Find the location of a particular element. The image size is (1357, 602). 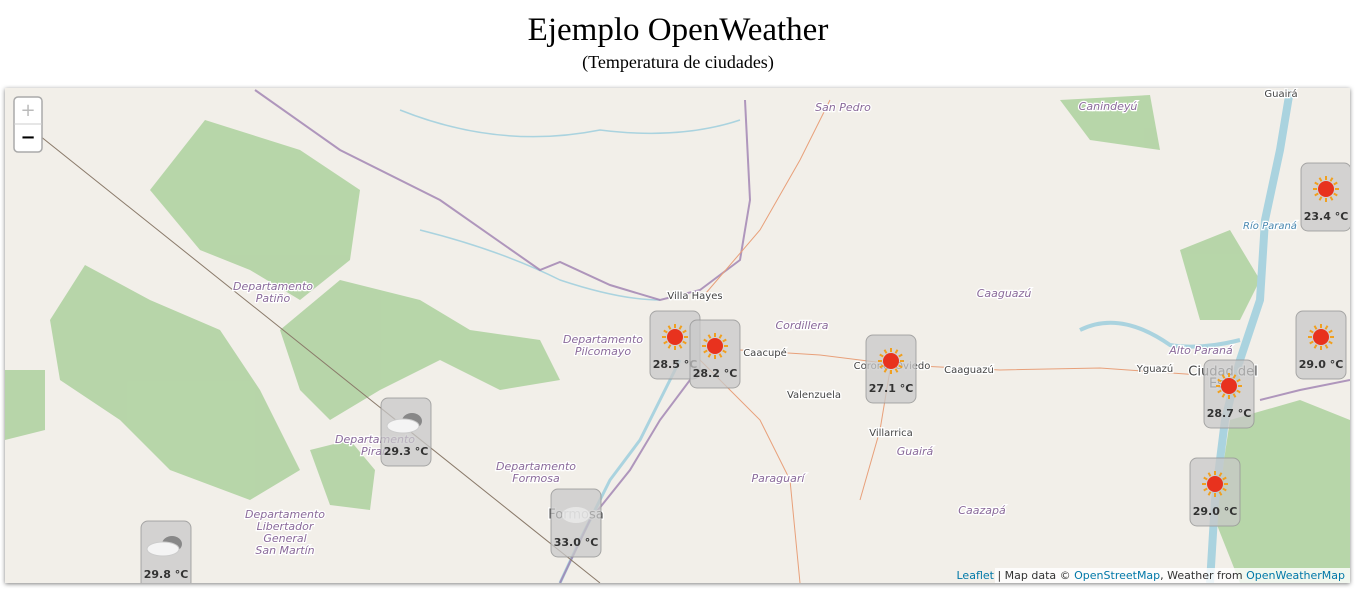

place-label: Cordillera is located at coordinates (801, 325).